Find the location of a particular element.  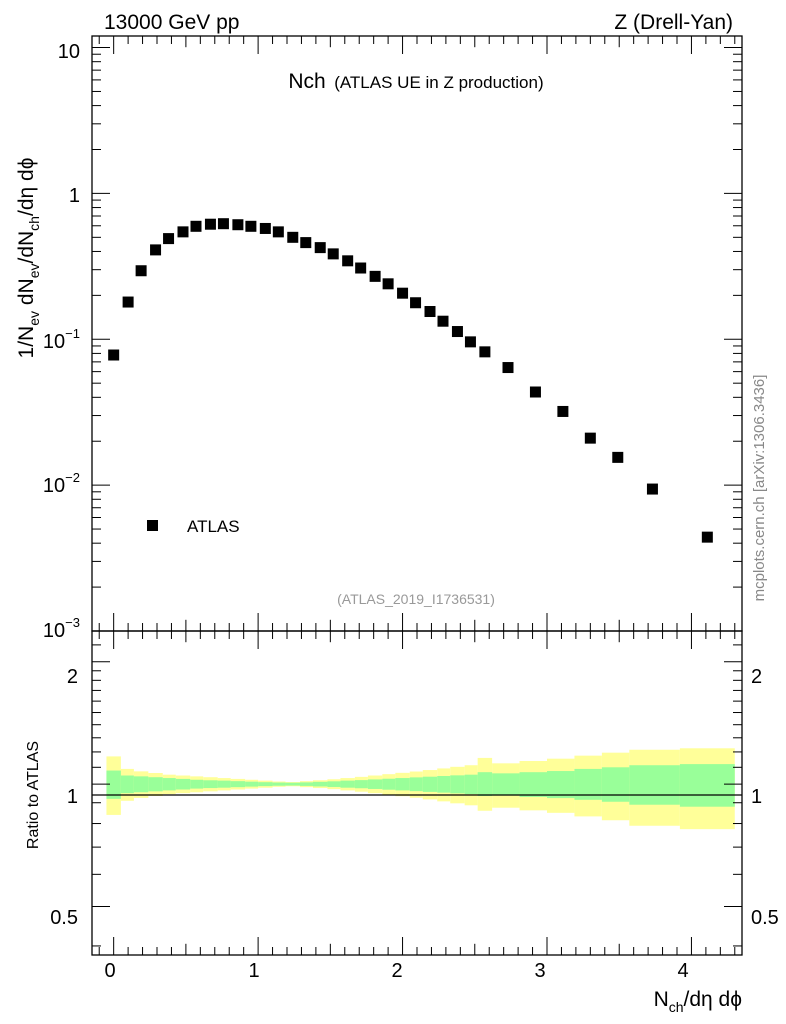

xtick-label-4: 4 is located at coordinates (682, 971).